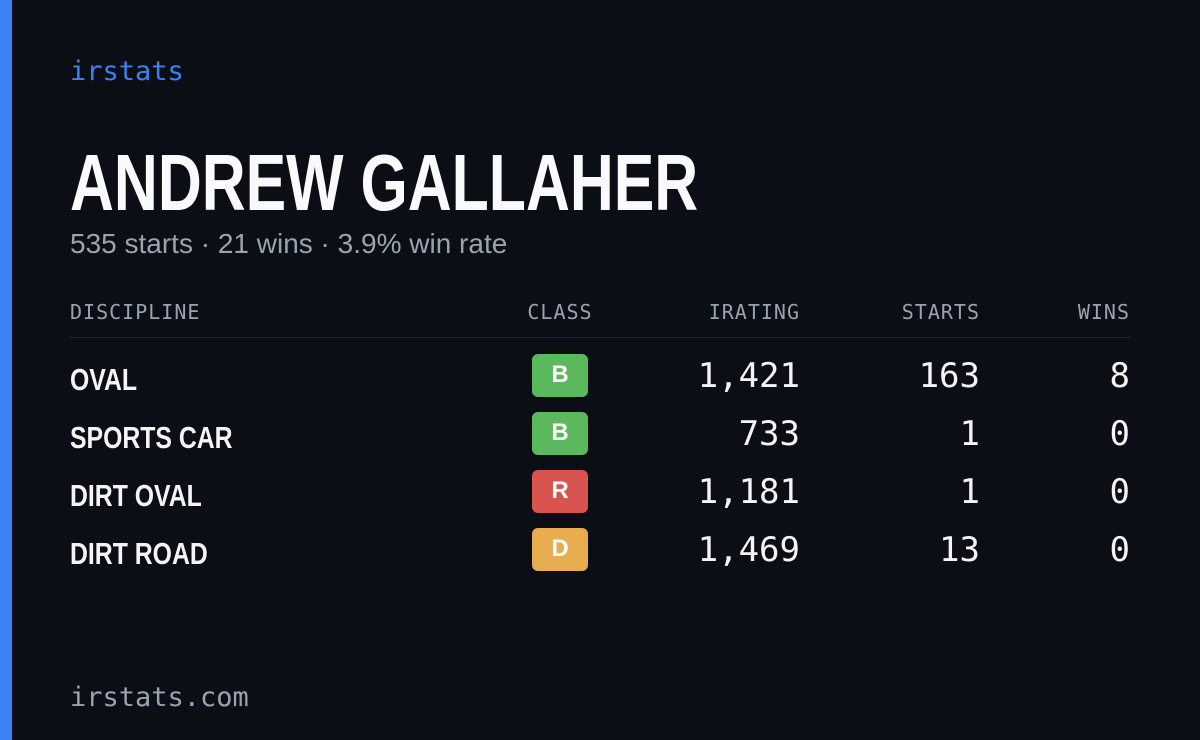  Describe the element at coordinates (560, 491) in the screenshot. I see `class-badge: R` at that location.